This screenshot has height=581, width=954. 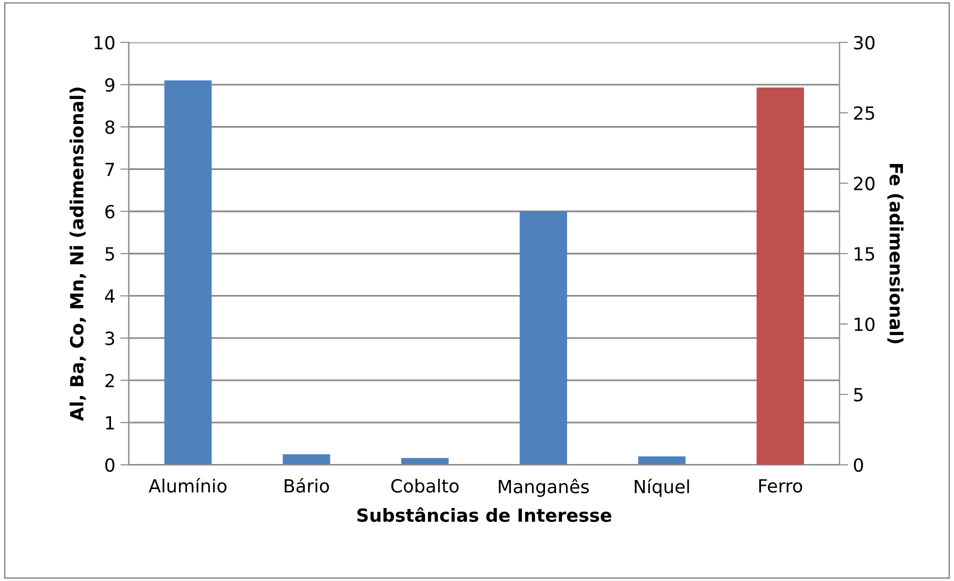 What do you see at coordinates (110, 423) in the screenshot?
I see `y-tick-label: 1` at bounding box center [110, 423].